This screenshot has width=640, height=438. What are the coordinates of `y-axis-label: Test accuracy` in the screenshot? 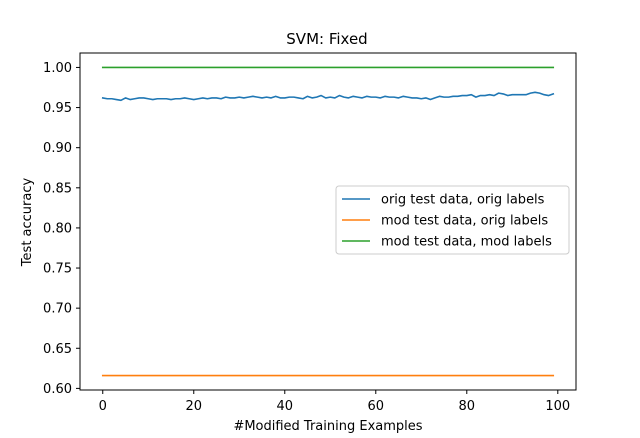 It's located at (27, 223).